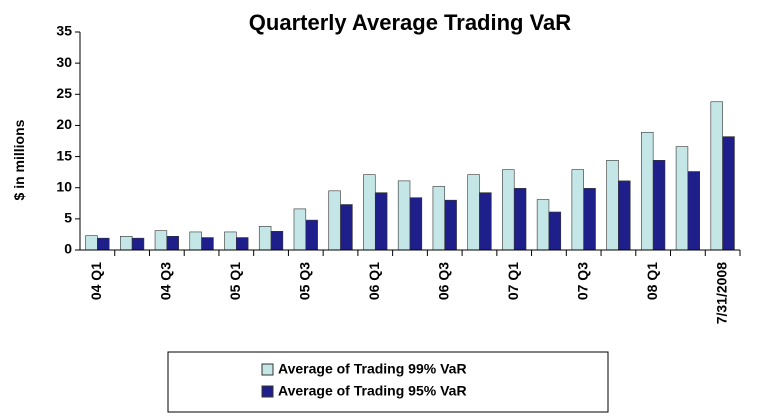 This screenshot has height=416, width=767. Describe the element at coordinates (64, 62) in the screenshot. I see `y-tick-label: 30` at that location.